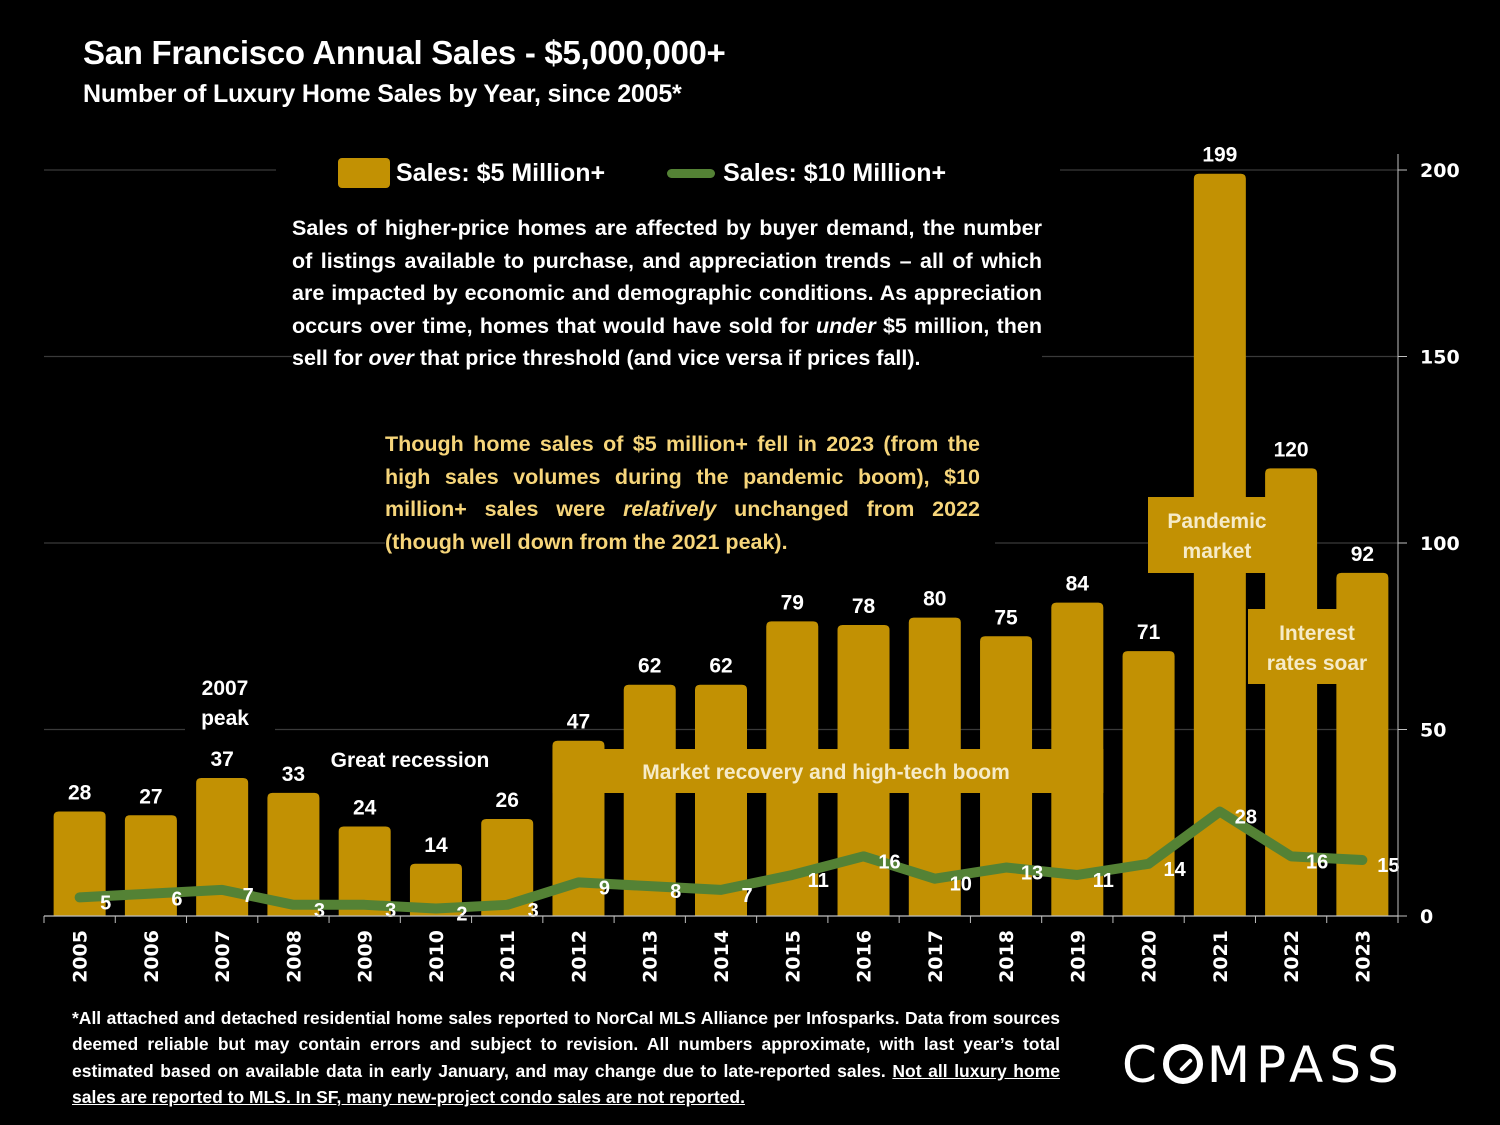 The height and width of the screenshot is (1125, 1500). Describe the element at coordinates (578, 722) in the screenshot. I see `bar-value-label: 47` at that location.